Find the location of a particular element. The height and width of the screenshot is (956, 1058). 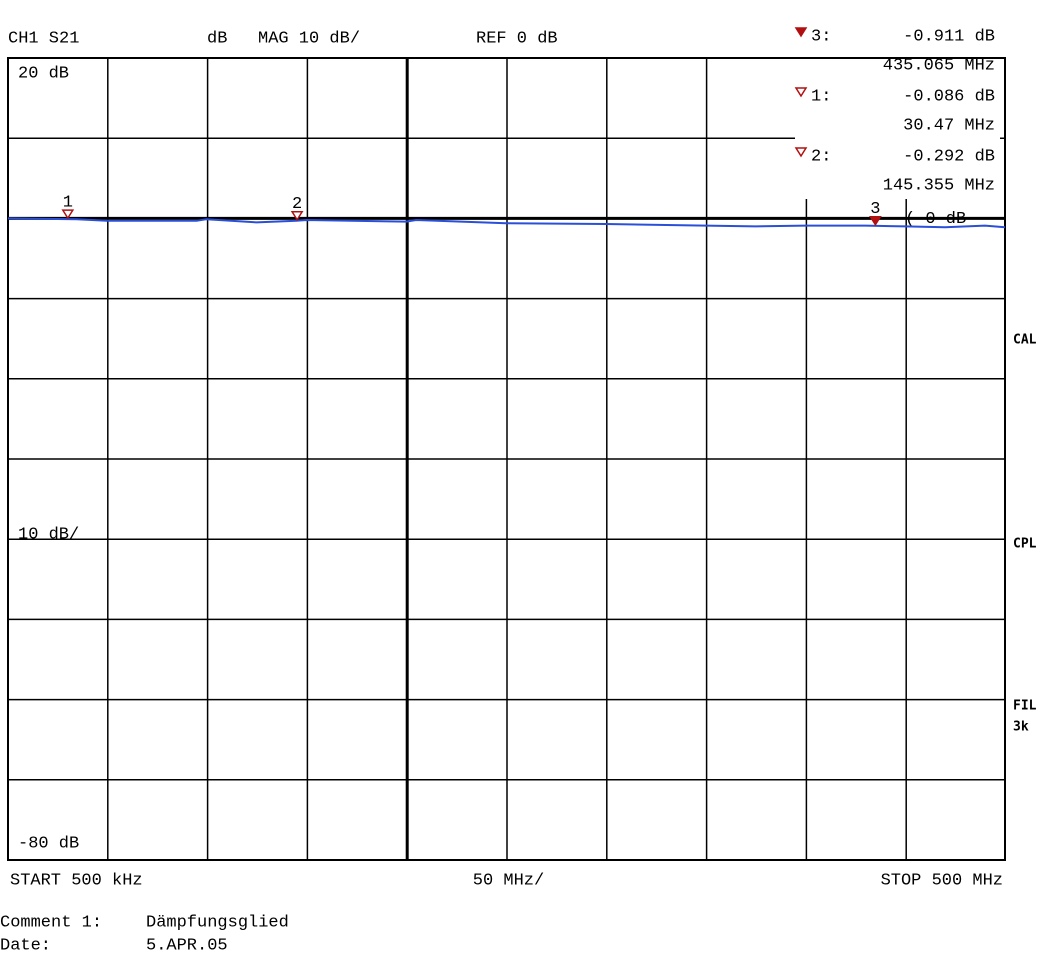

date-key: Date: is located at coordinates (25, 945).